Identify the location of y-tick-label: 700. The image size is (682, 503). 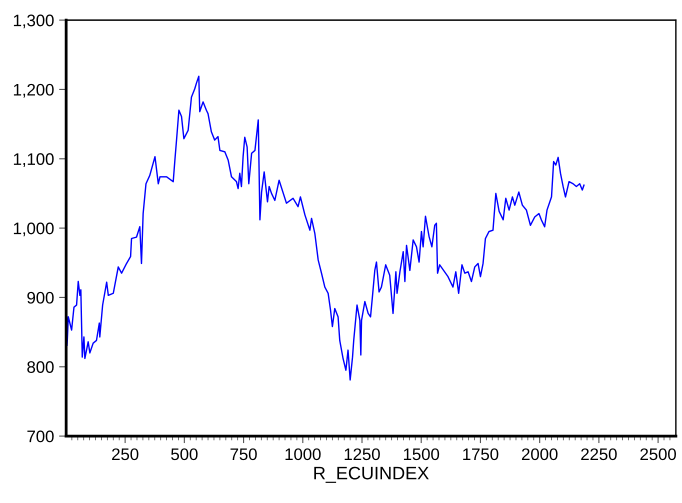
(40, 436).